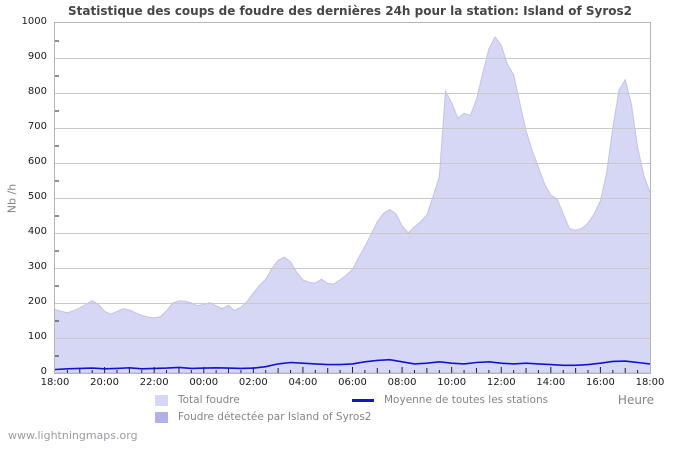 This screenshot has width=700, height=450. What do you see at coordinates (37, 56) in the screenshot?
I see `y-tick-label: 900` at bounding box center [37, 56].